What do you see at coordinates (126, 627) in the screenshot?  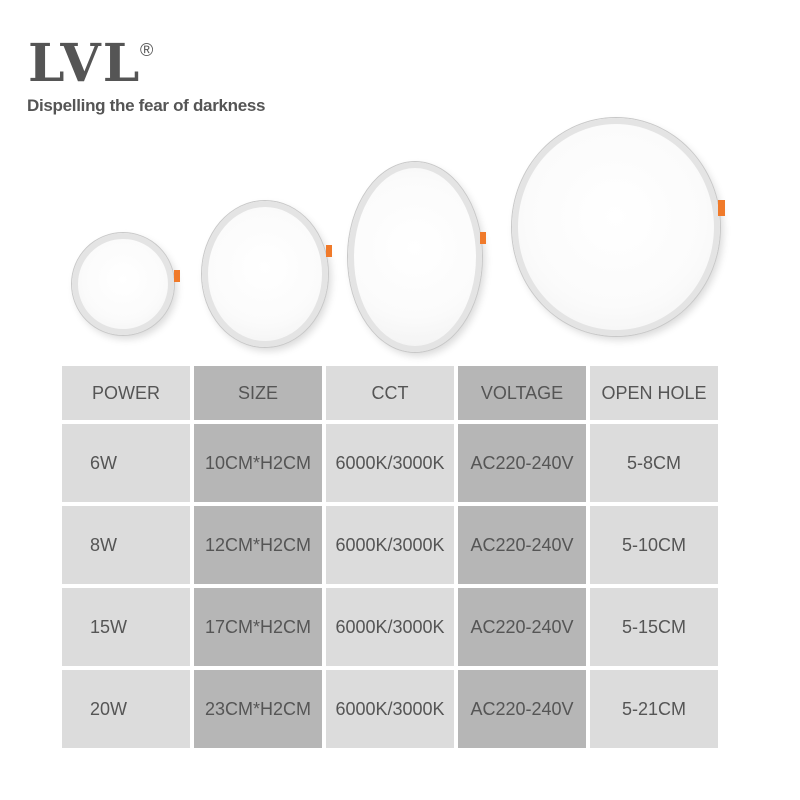 I see `cell-power: 15W` at bounding box center [126, 627].